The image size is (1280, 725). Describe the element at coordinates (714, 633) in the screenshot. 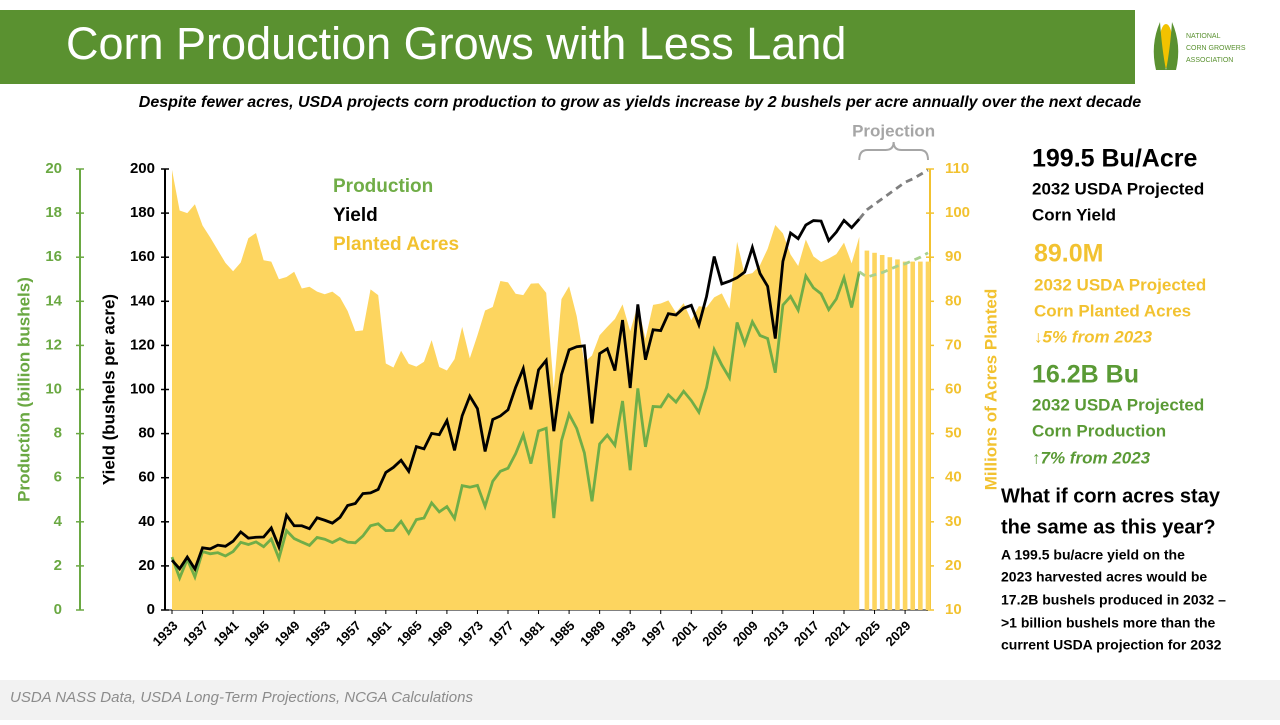

I see `x-tick-label: 2005` at that location.